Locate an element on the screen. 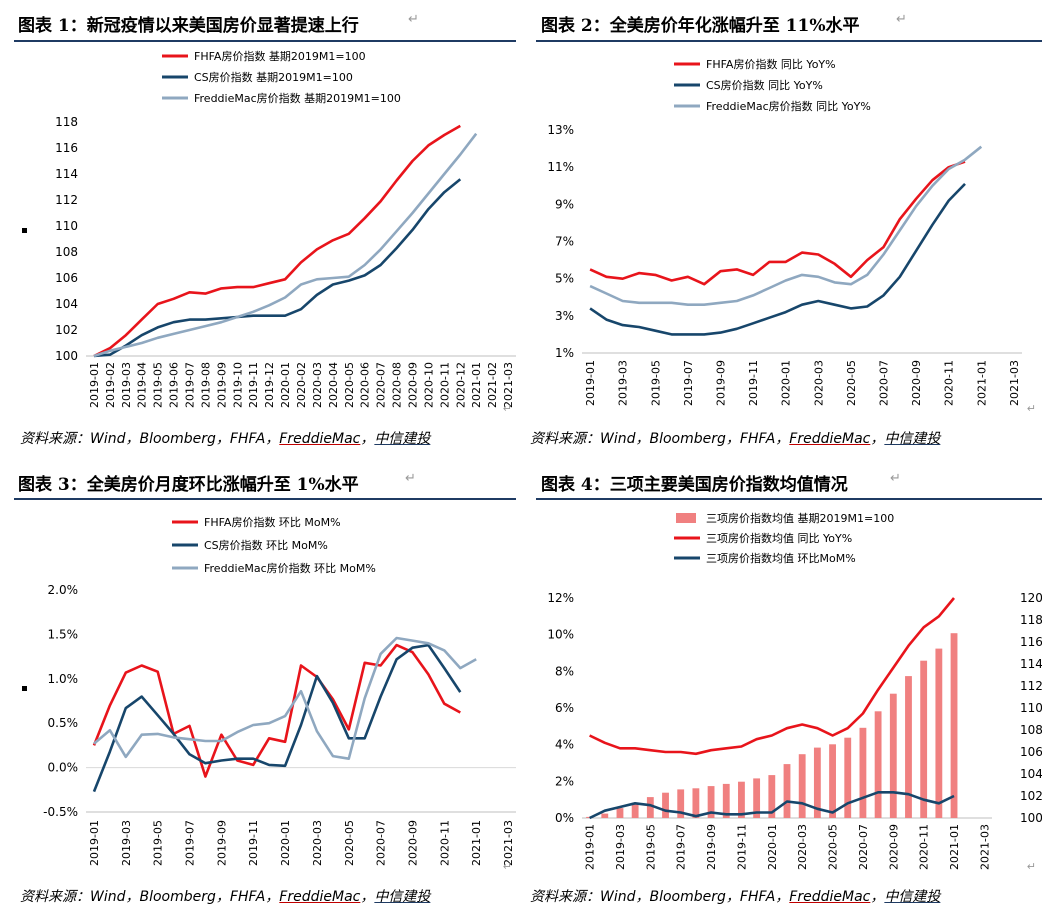  y-tick-label: 1.0% is located at coordinates (63, 679).